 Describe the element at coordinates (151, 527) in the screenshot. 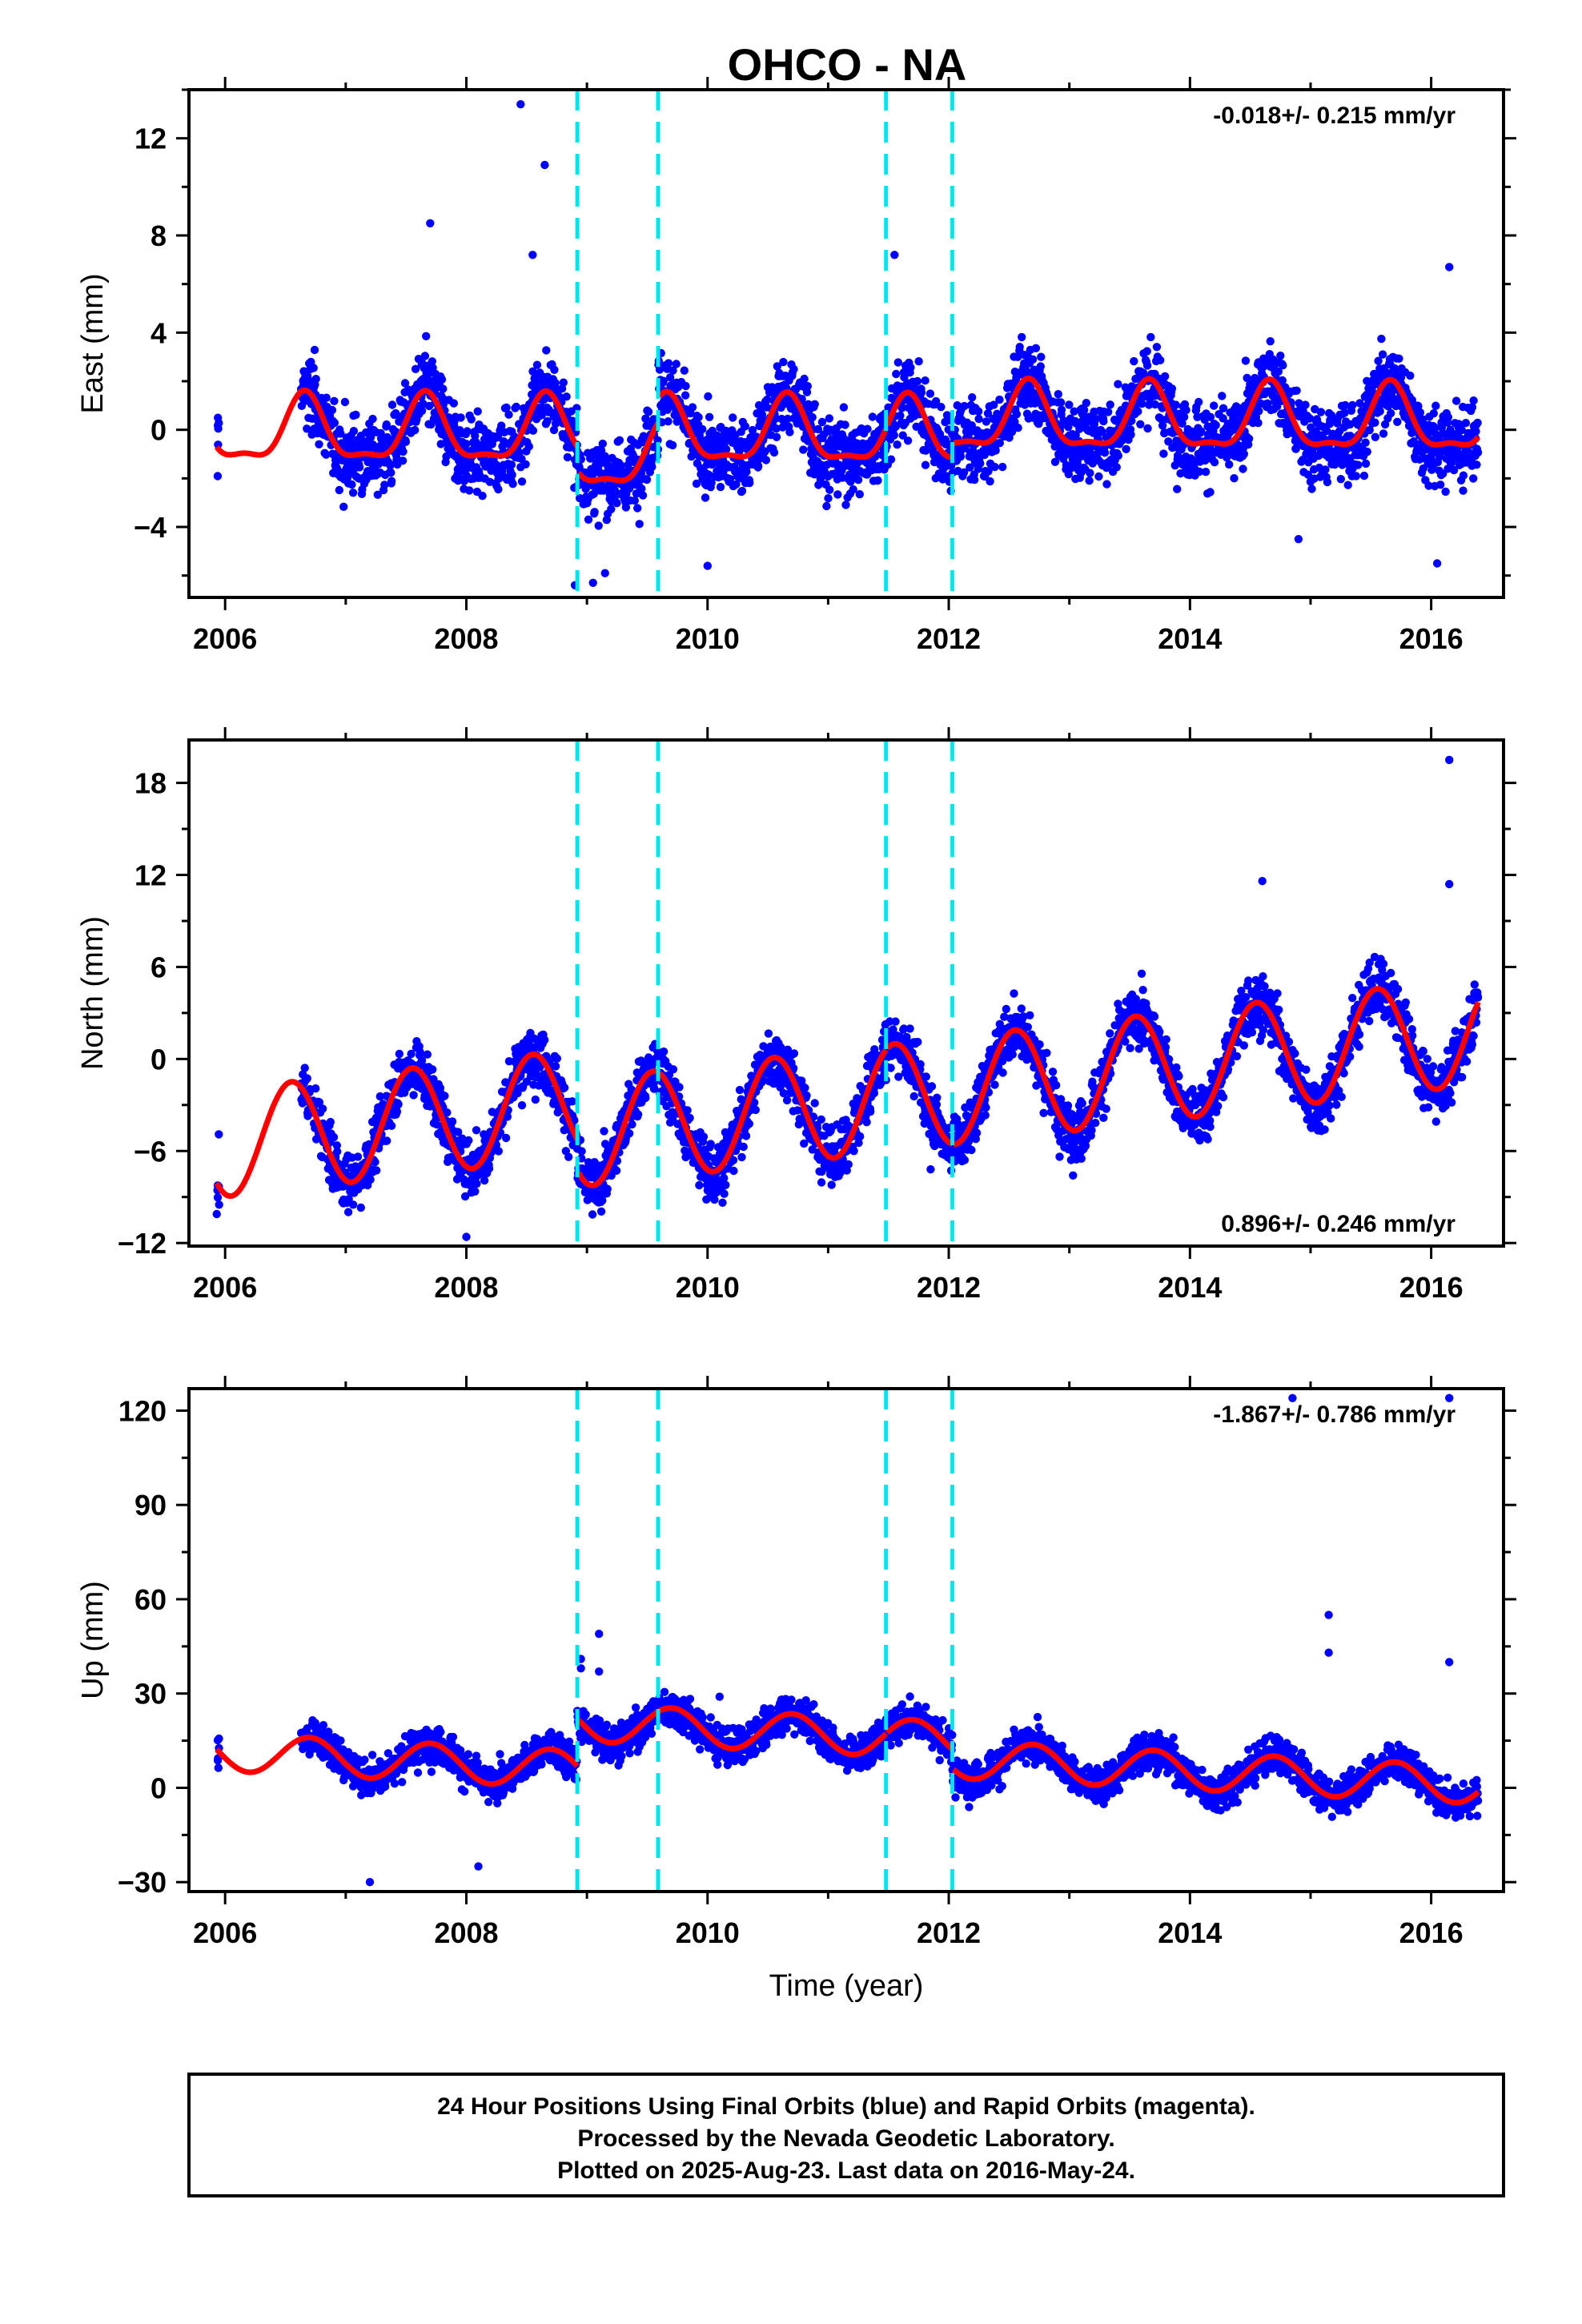

I see `y-tick-label: −4` at that location.